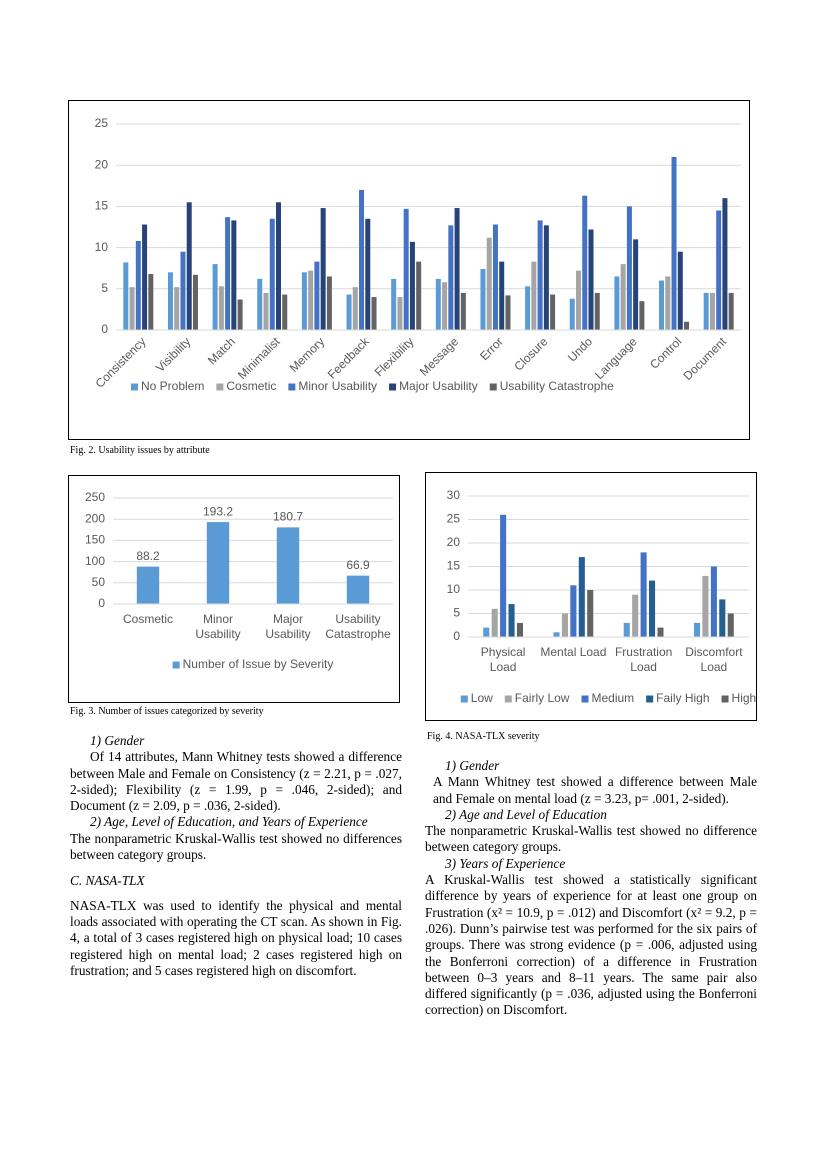 The height and width of the screenshot is (1169, 826). Describe the element at coordinates (104, 288) in the screenshot. I see `y-tick-label: 5` at that location.